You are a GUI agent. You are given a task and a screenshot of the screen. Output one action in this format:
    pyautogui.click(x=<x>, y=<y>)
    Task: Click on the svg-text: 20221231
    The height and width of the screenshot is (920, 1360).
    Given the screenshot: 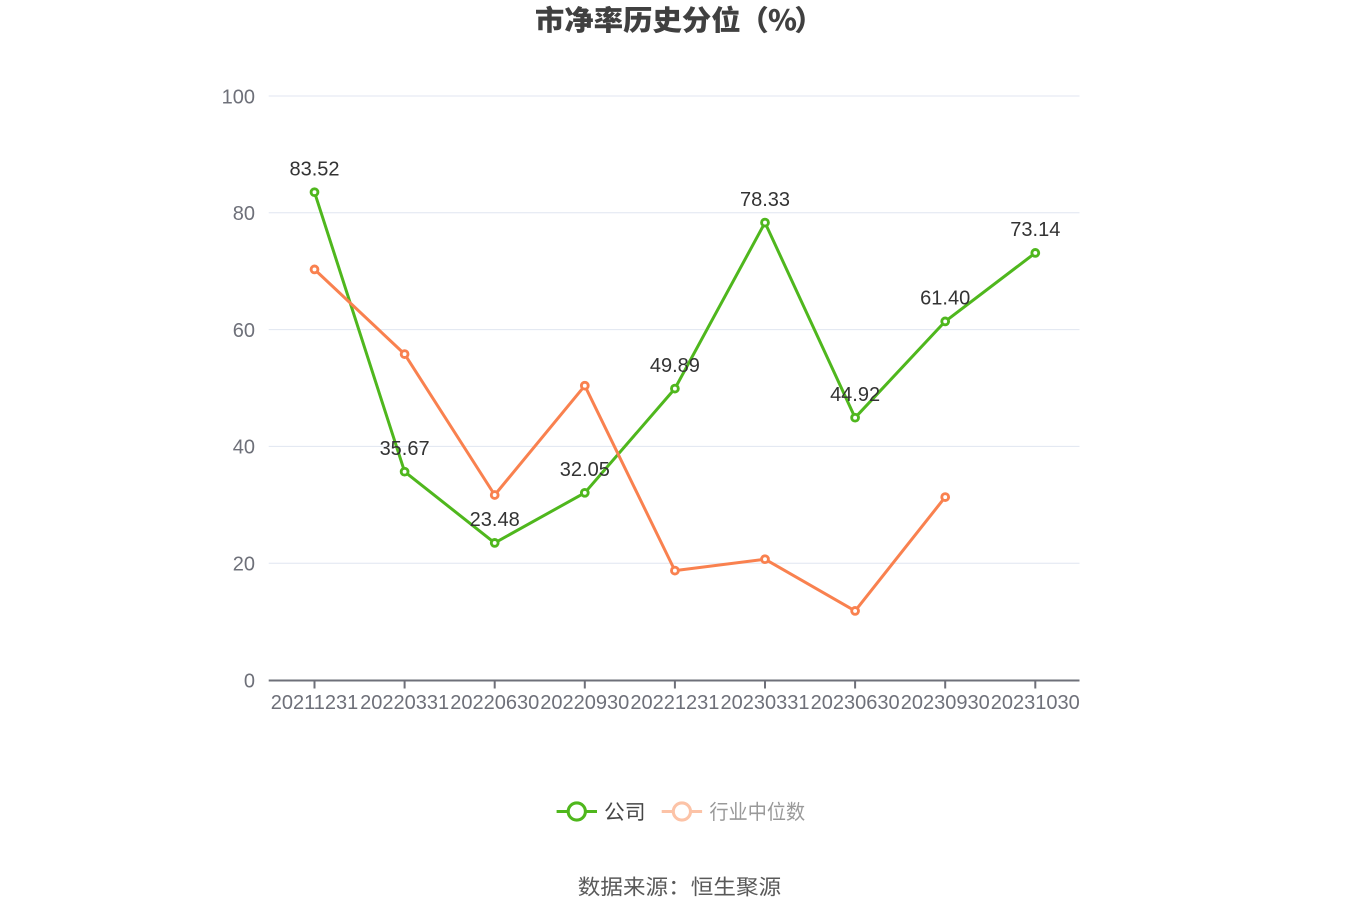 What is the action you would take?
    pyautogui.click(x=674, y=703)
    